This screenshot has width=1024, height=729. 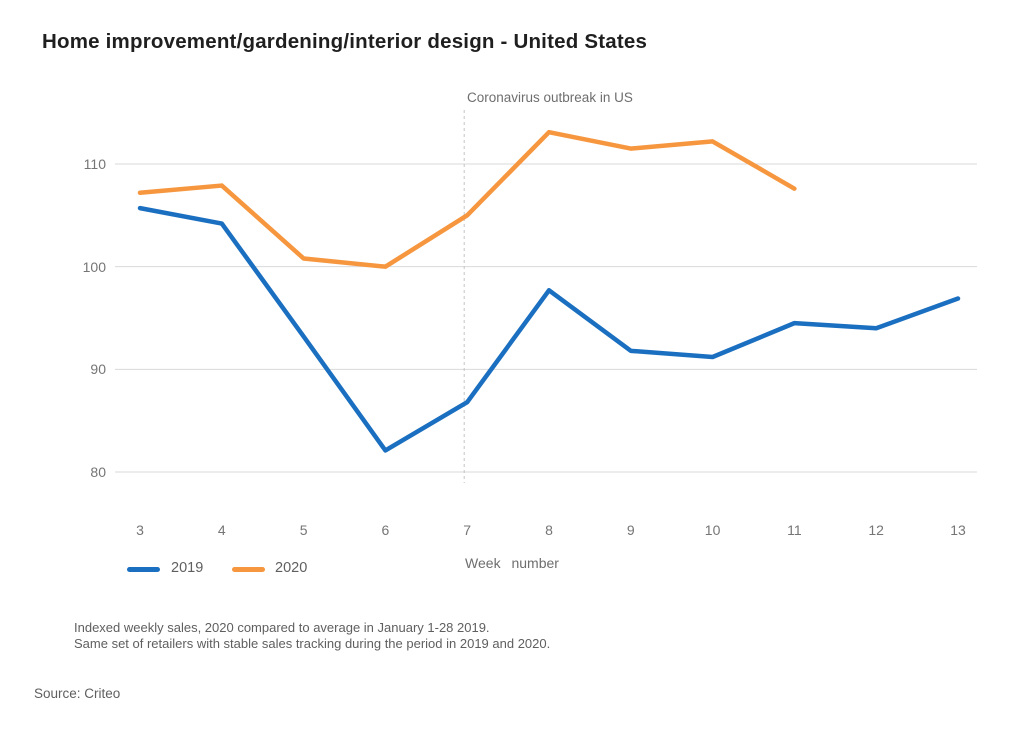 I want to click on outbreak-annotation-label: Coronavirus outbreak in US, so click(x=550, y=97).